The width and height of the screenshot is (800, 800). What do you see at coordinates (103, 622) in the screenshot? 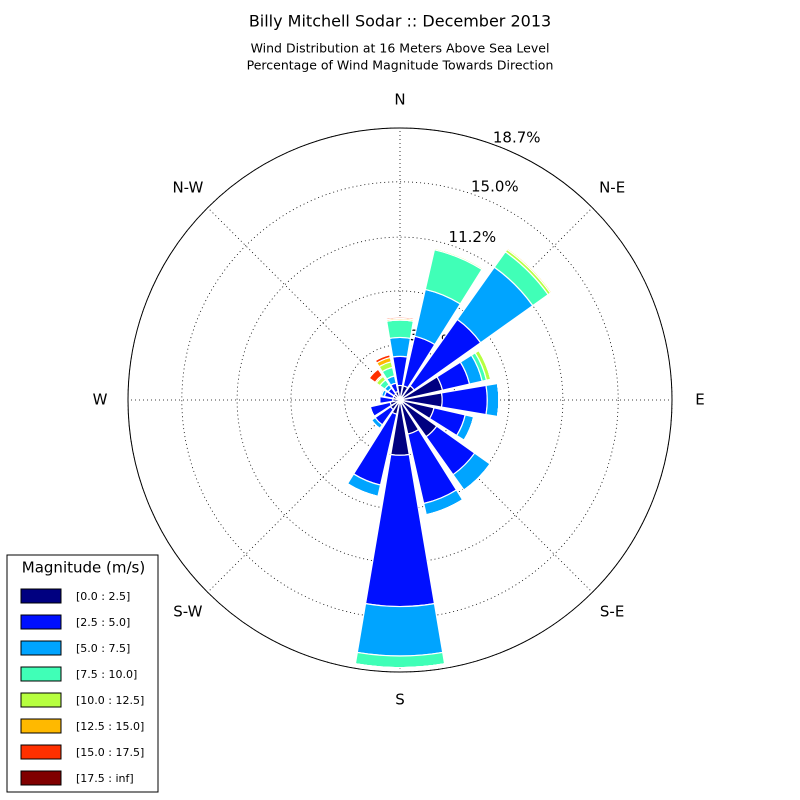
I see `legend-label: [2.5 : 5.0]` at bounding box center [103, 622].